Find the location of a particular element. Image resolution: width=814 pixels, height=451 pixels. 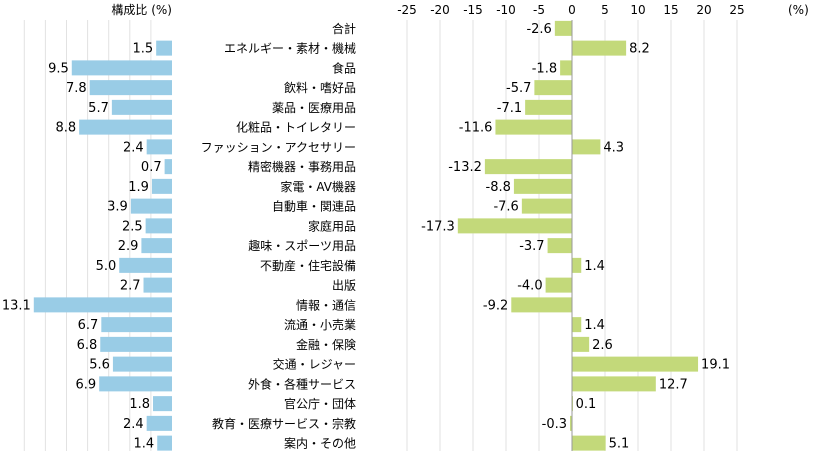

left-axis-title: 構成比 (%) is located at coordinates (141, 10).